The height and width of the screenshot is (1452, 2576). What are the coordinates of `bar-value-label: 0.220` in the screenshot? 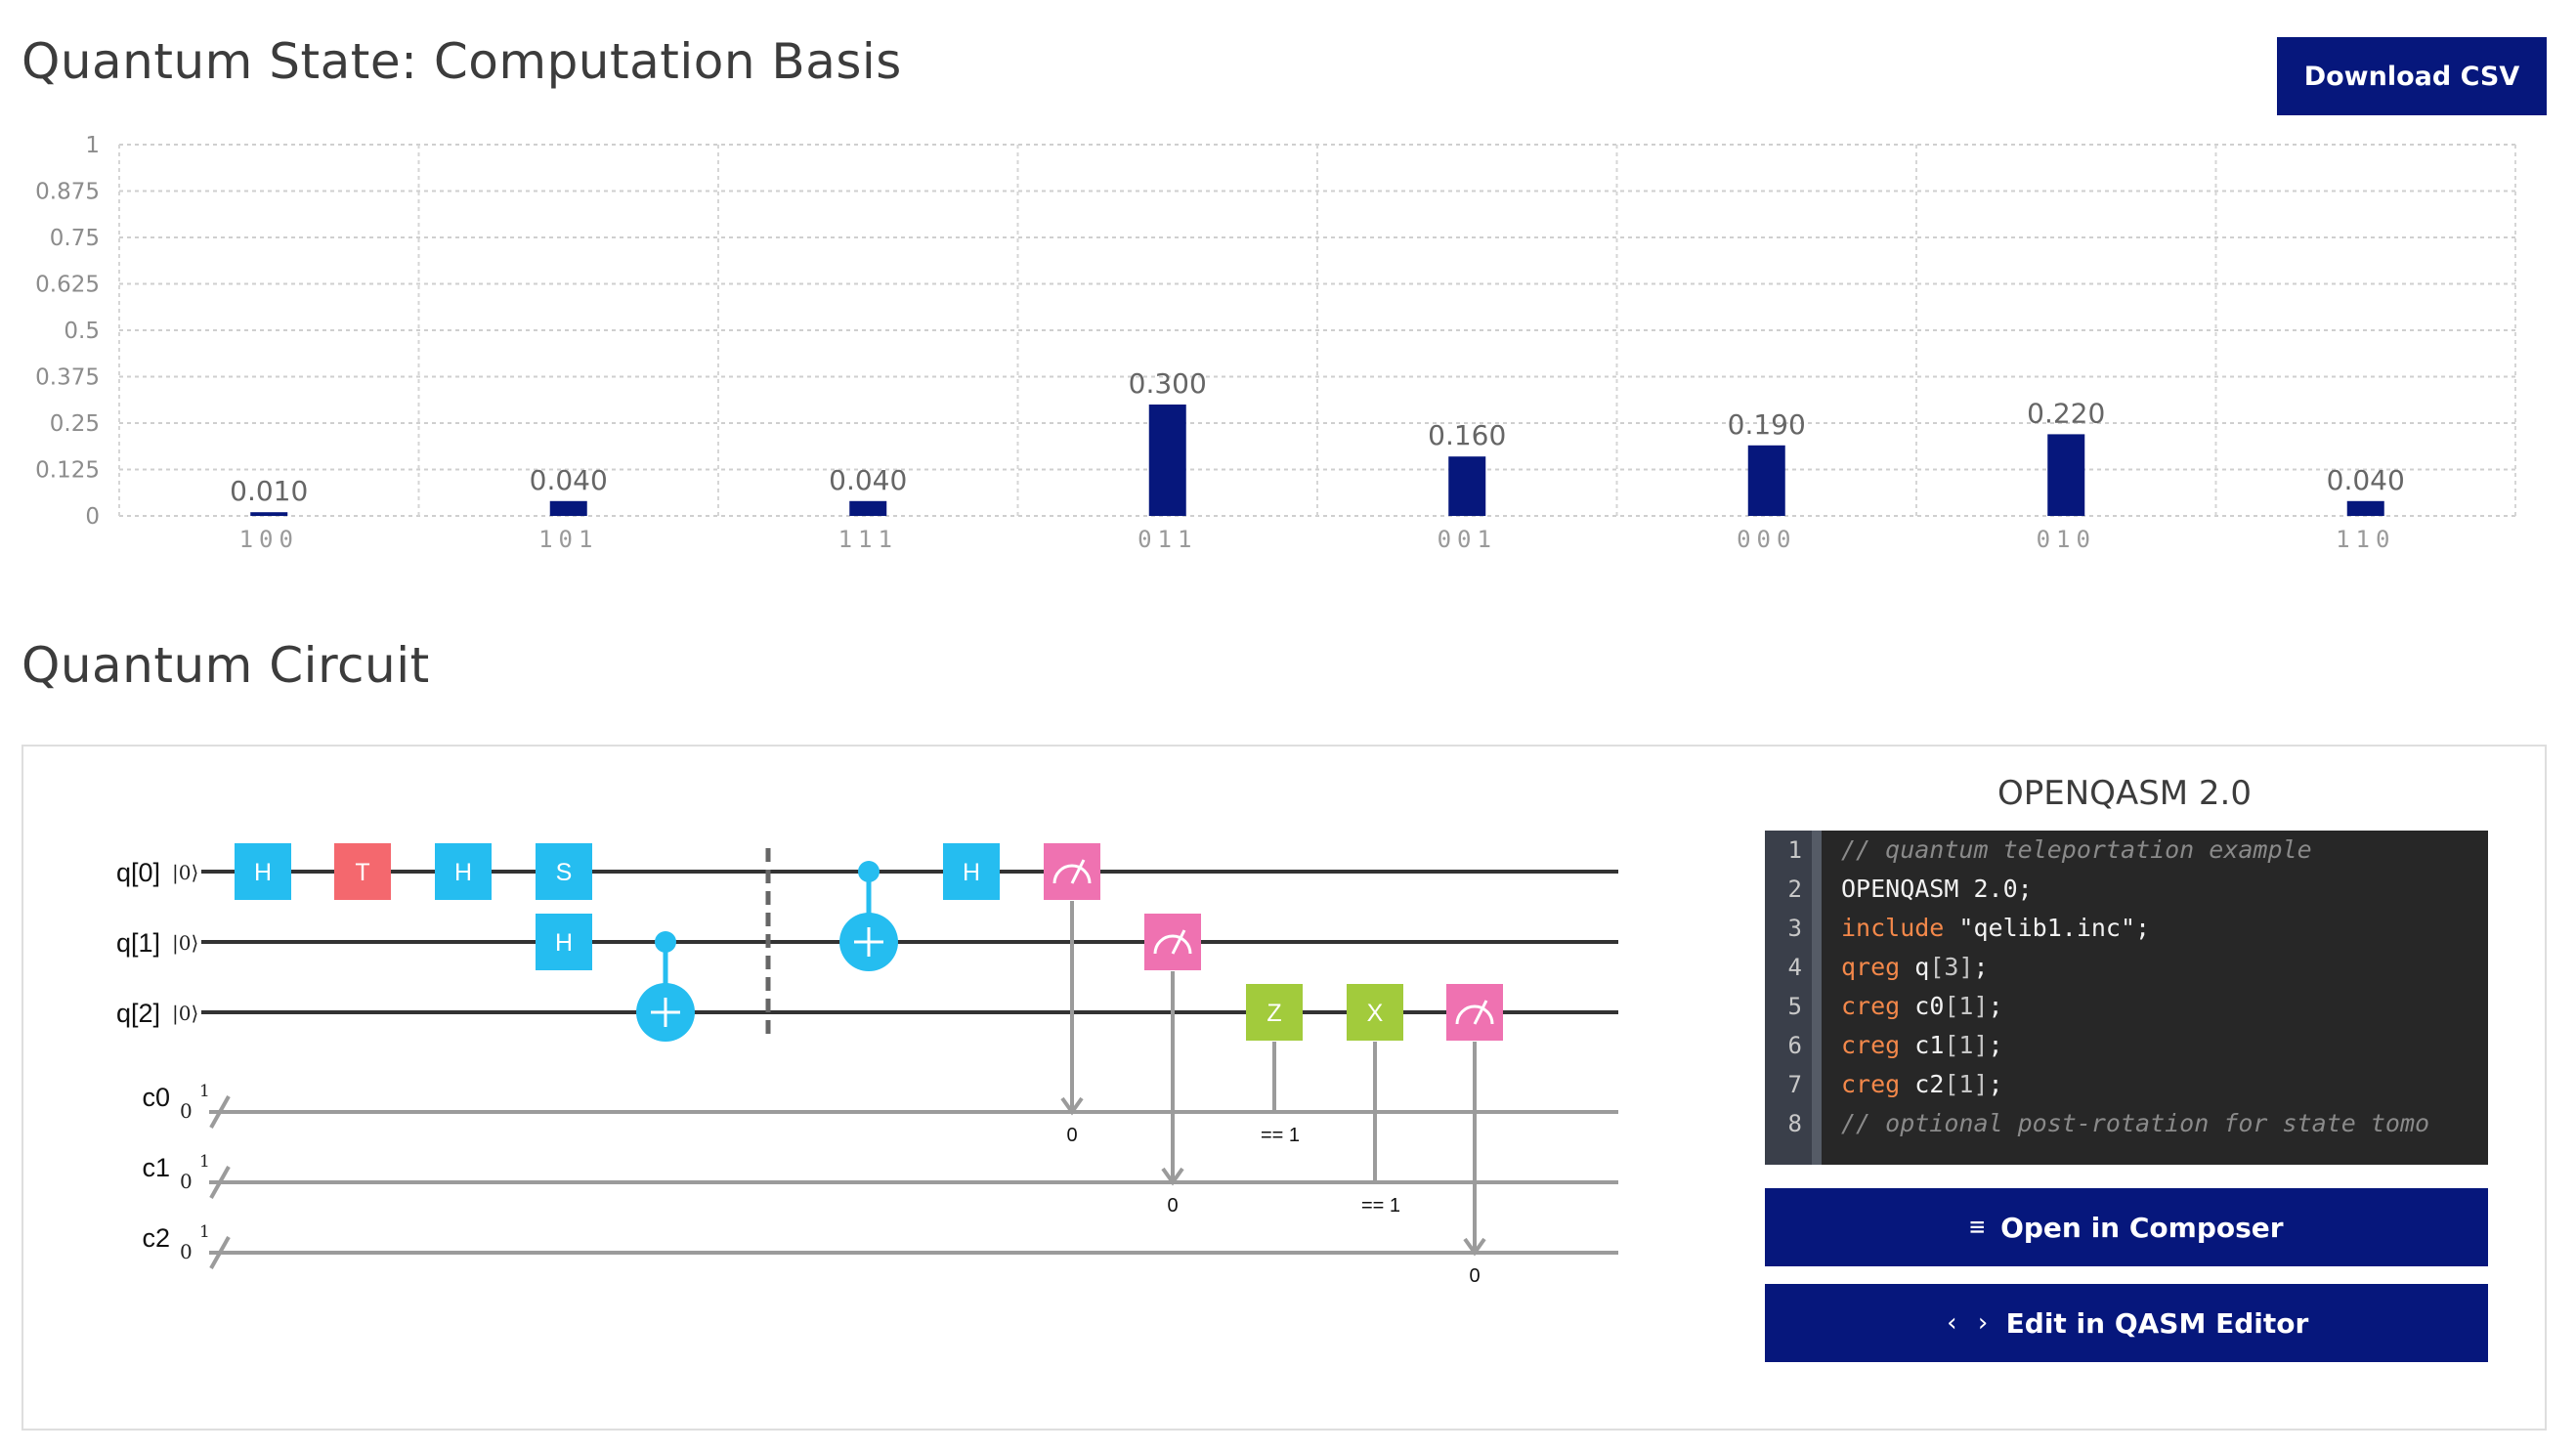 It's located at (2066, 413).